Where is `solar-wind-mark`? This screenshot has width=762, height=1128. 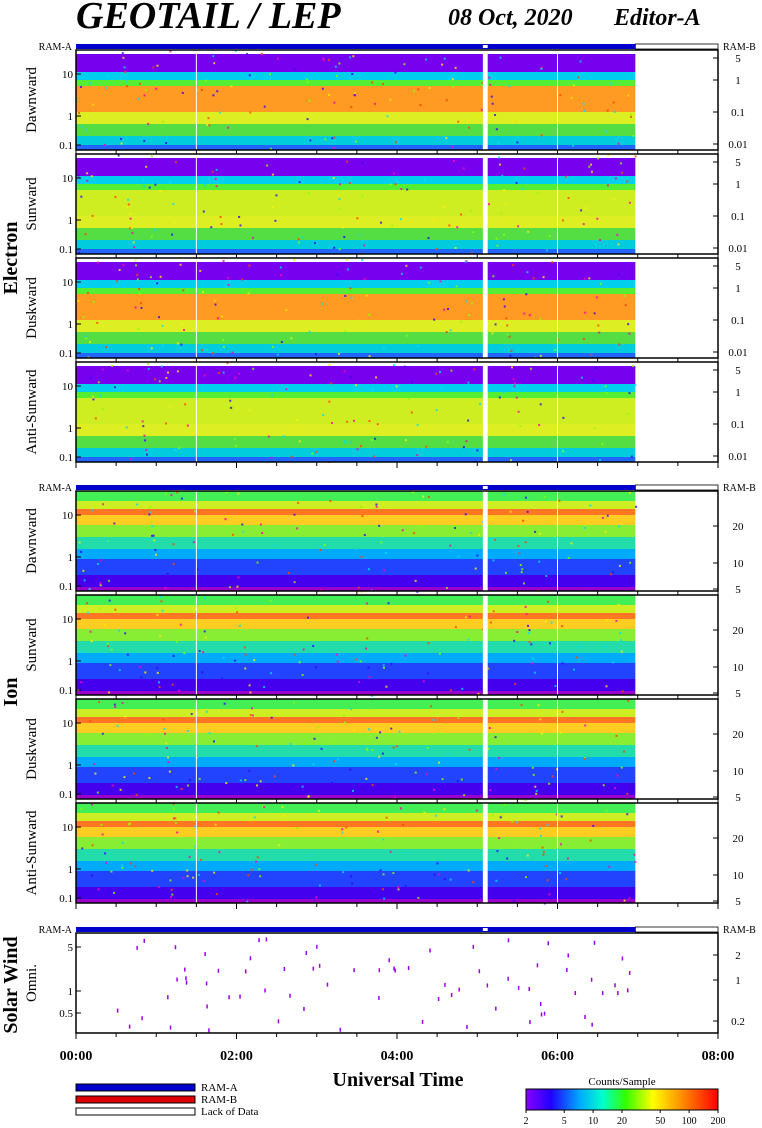 solar-wind-mark is located at coordinates (205, 953).